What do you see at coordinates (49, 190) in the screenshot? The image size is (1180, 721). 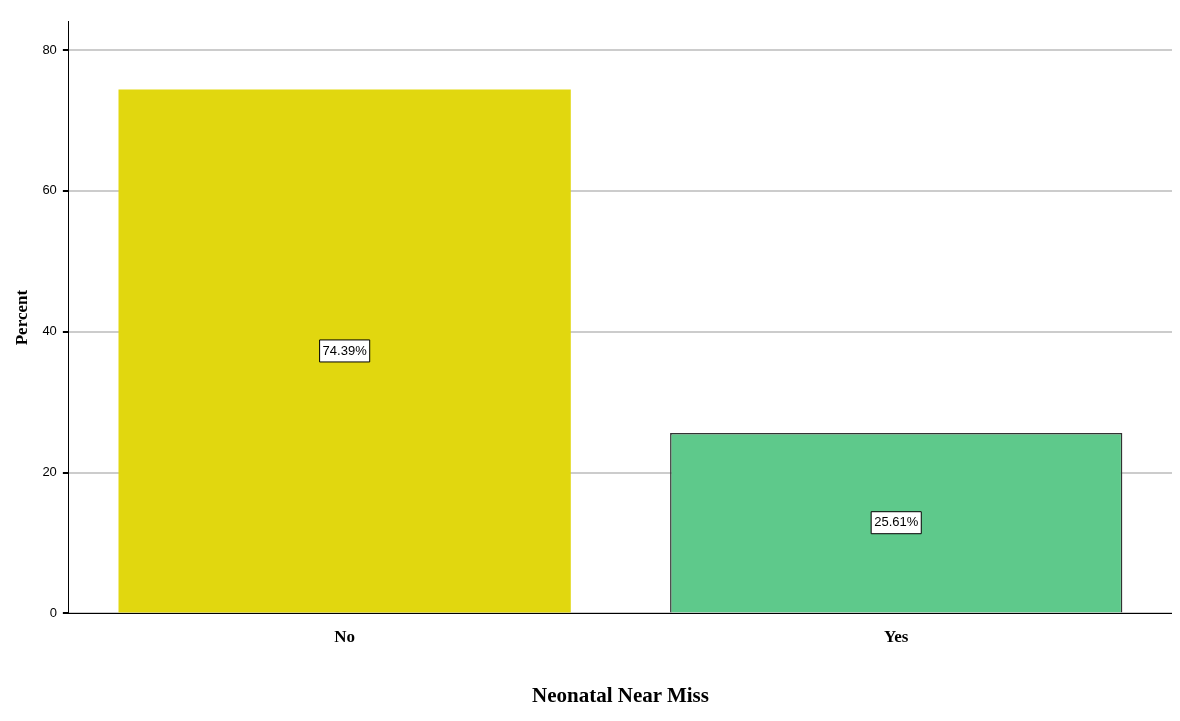 I see `y-tick-label: 60` at bounding box center [49, 190].